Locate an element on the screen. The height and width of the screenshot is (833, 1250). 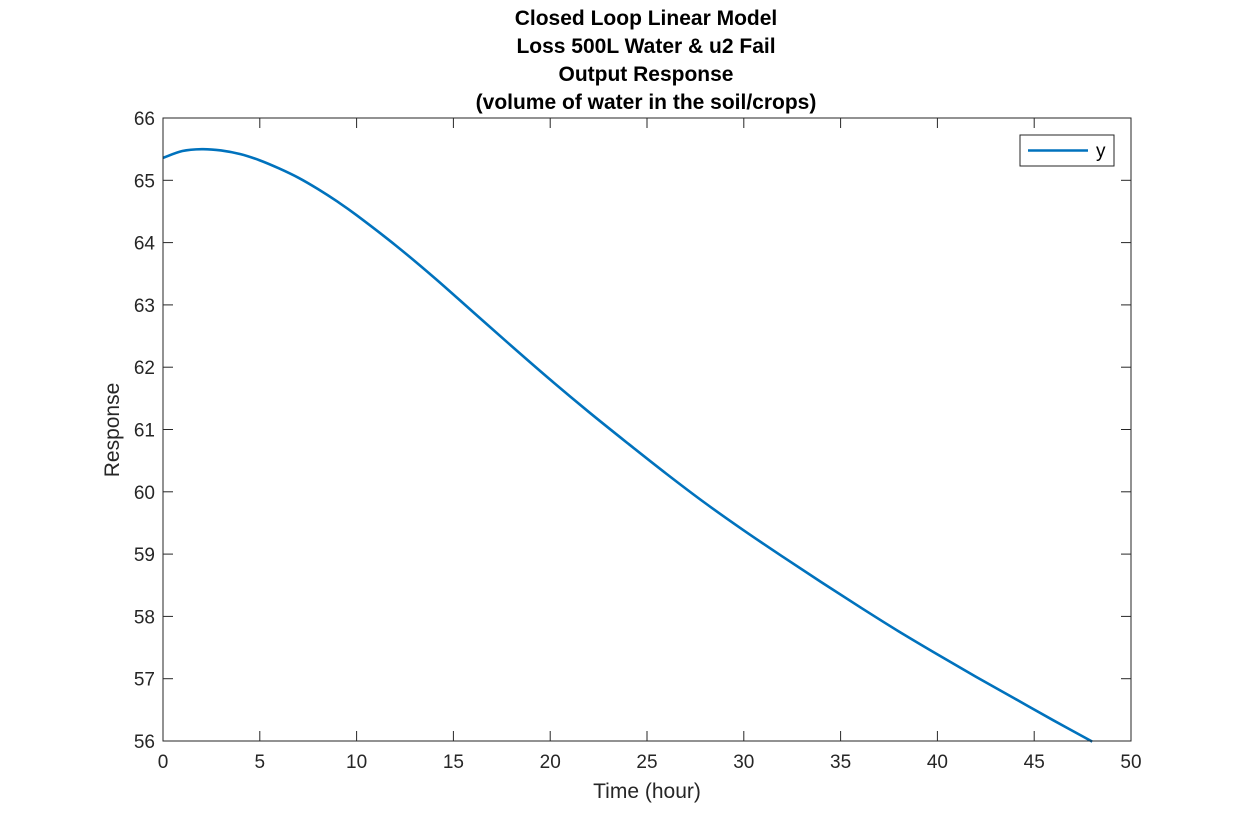
x-tick-label-7: 35 is located at coordinates (840, 762).